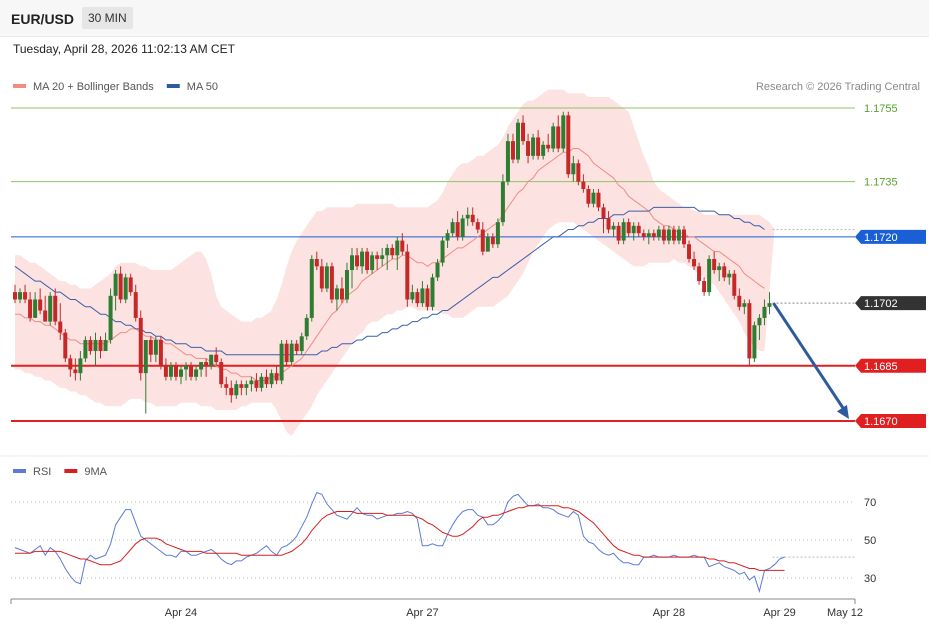  What do you see at coordinates (870, 541) in the screenshot?
I see `rsi-tick-label: 50` at bounding box center [870, 541].